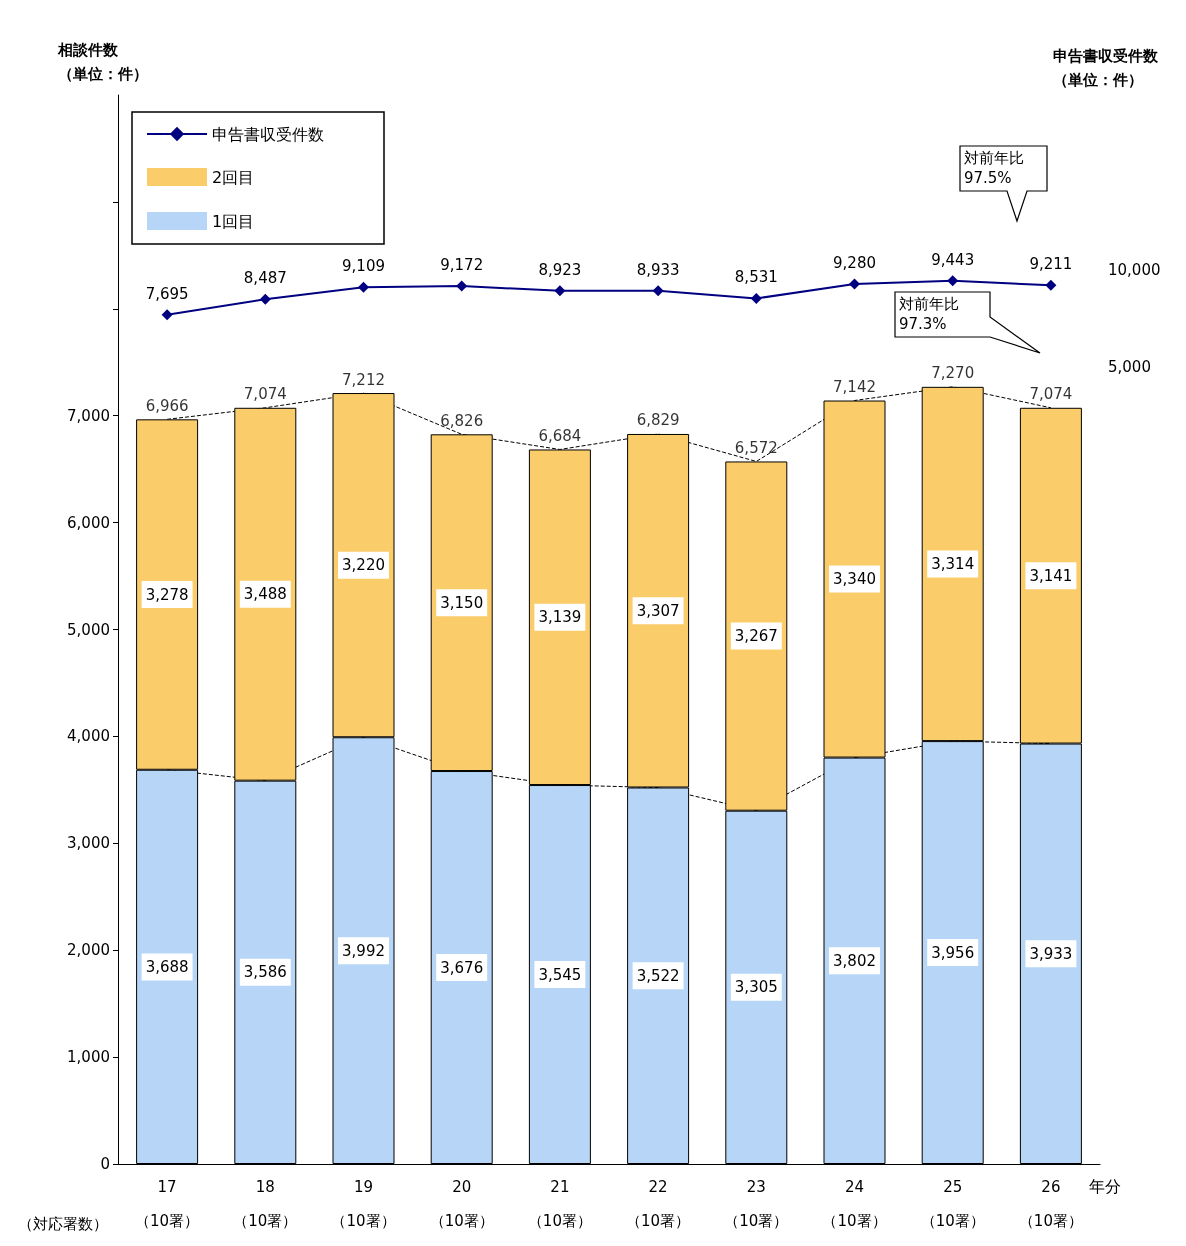  What do you see at coordinates (756, 987) in the screenshot?
I see `data-label: 3,305` at bounding box center [756, 987].